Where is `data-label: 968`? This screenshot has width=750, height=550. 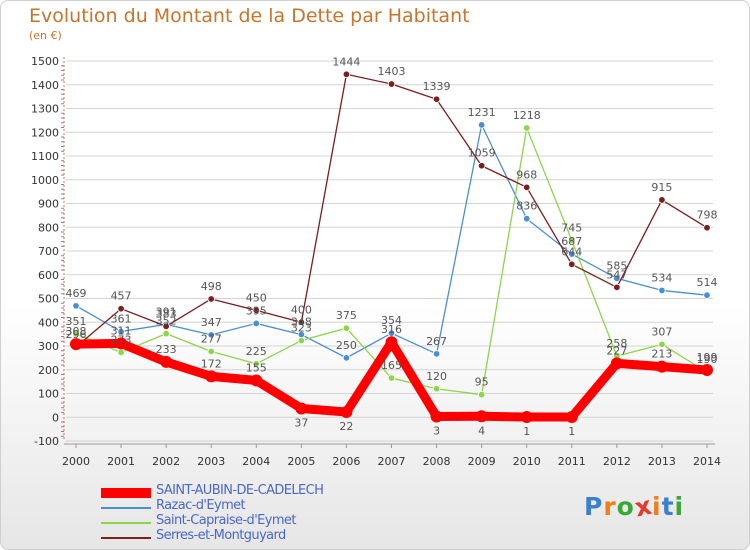
data-label: 968 is located at coordinates (526, 174).